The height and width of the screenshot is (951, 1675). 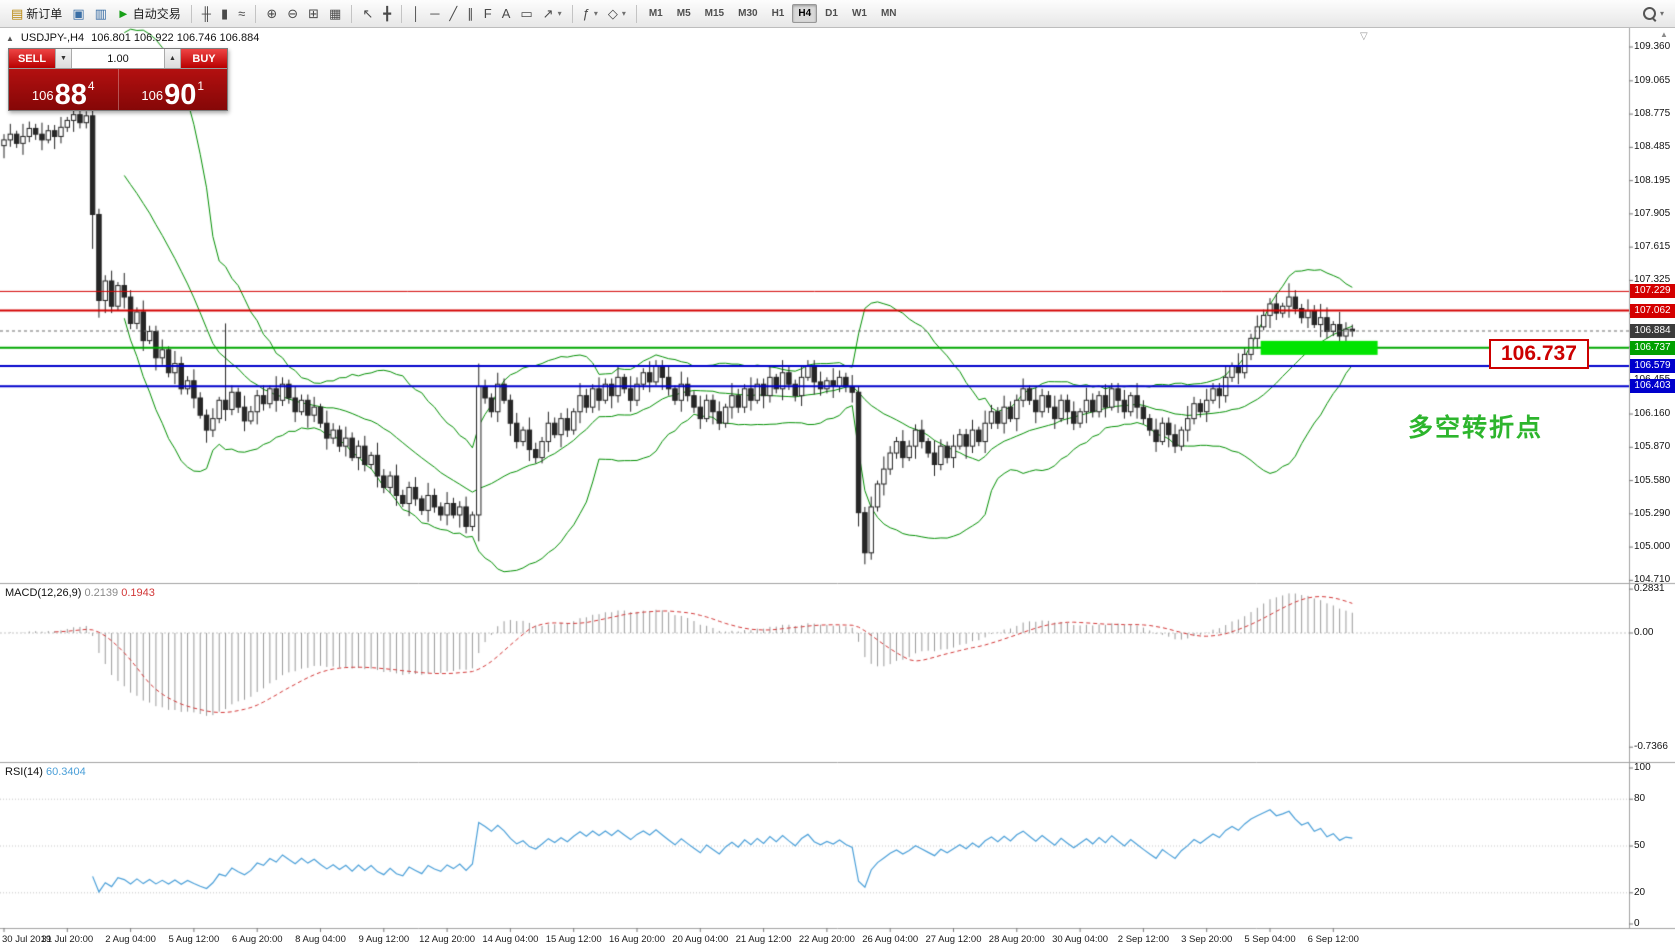 I want to click on objects-button: ◇ ▾, so click(x=617, y=14).